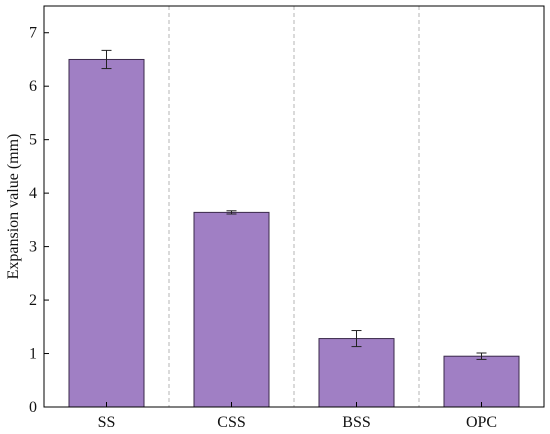 The image size is (550, 434). I want to click on y-tick-label: 1, so click(33, 354).